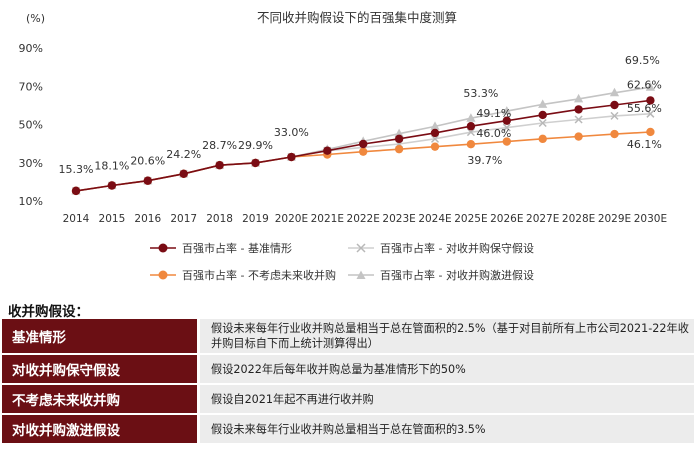  I want to click on table-row: 对收并购激进假设 假设未来每年行业收并购总量相当于总在管面积的3.5%, so click(348, 429).